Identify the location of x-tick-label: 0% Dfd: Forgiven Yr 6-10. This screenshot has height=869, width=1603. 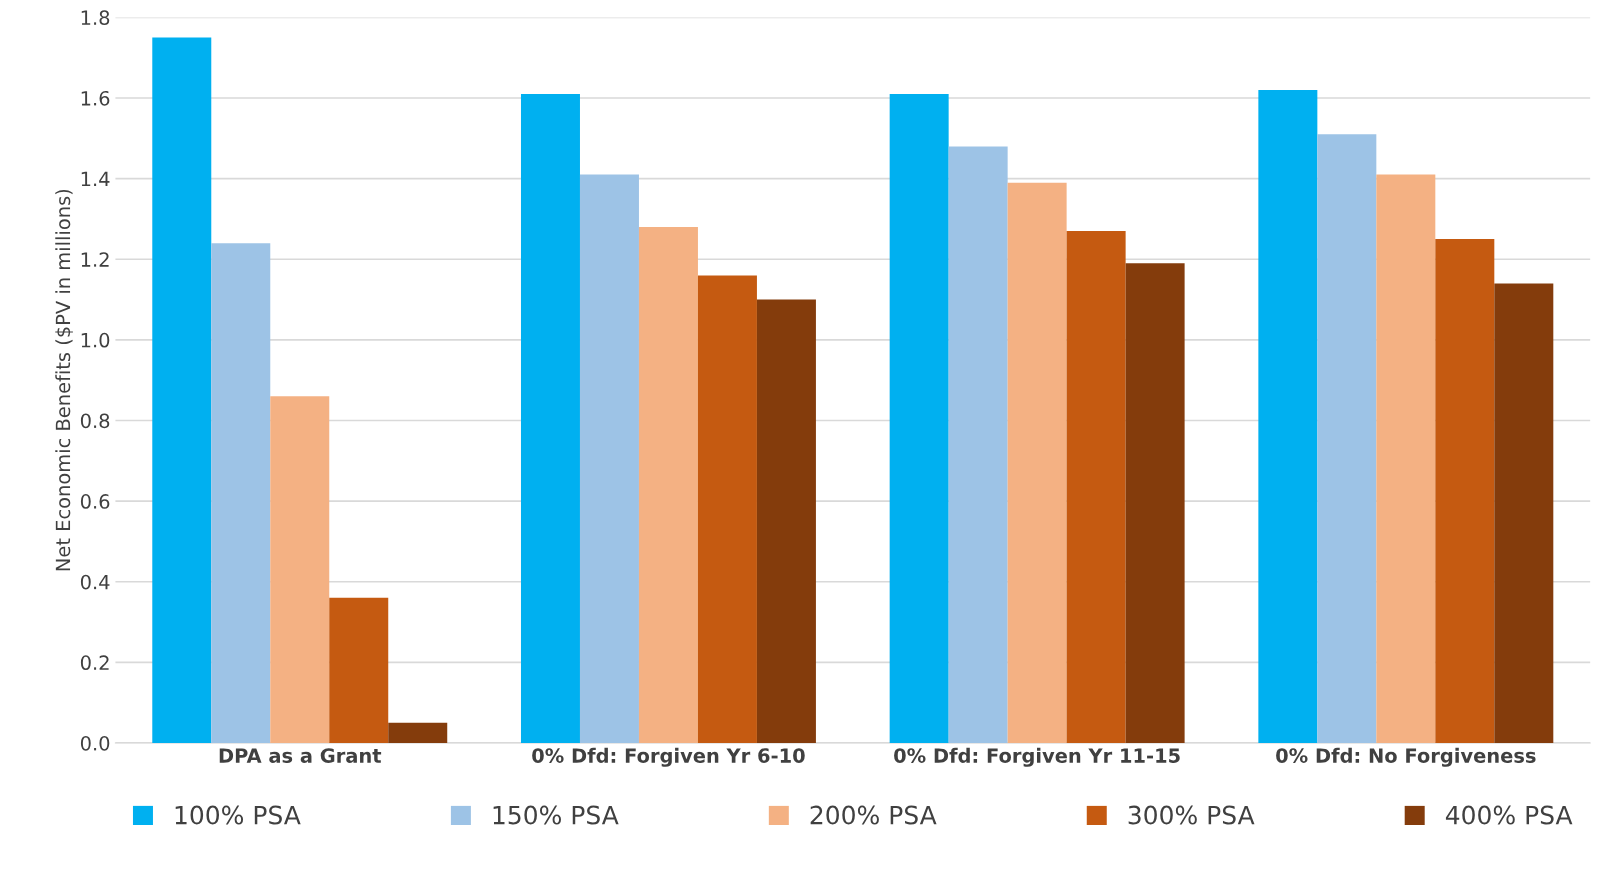
(668, 757).